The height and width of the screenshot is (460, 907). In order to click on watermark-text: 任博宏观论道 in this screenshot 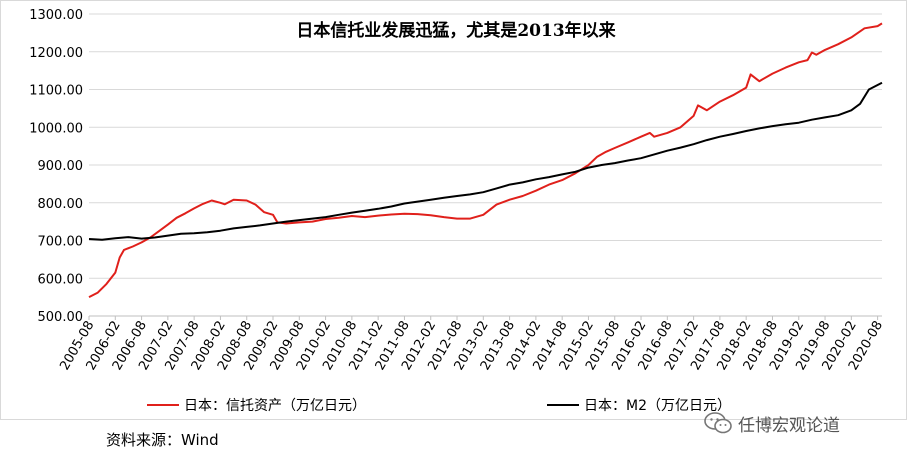, I will do `click(789, 425)`.